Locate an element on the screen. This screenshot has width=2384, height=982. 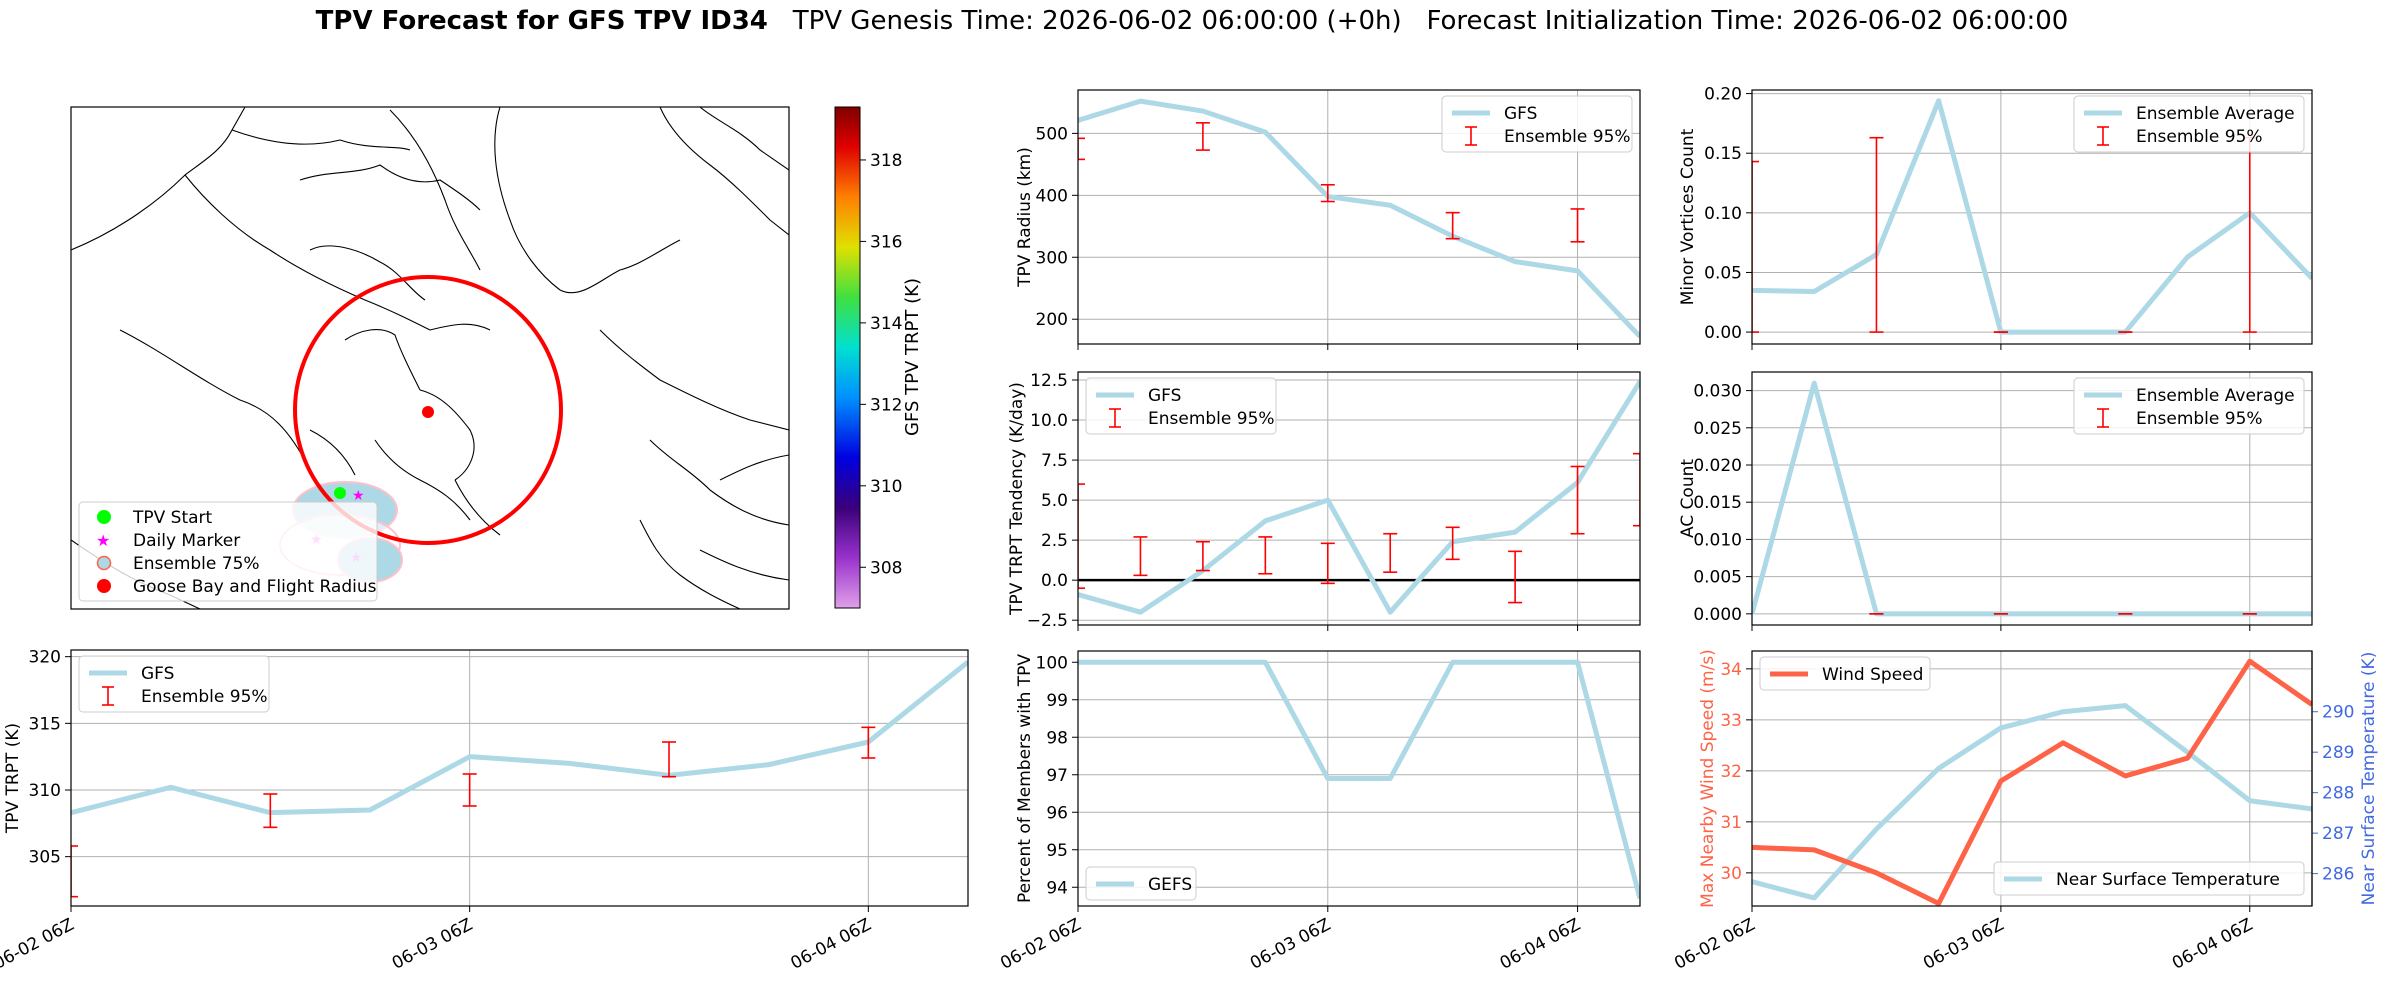
y-tick-label: 12.5 is located at coordinates (1049, 381).